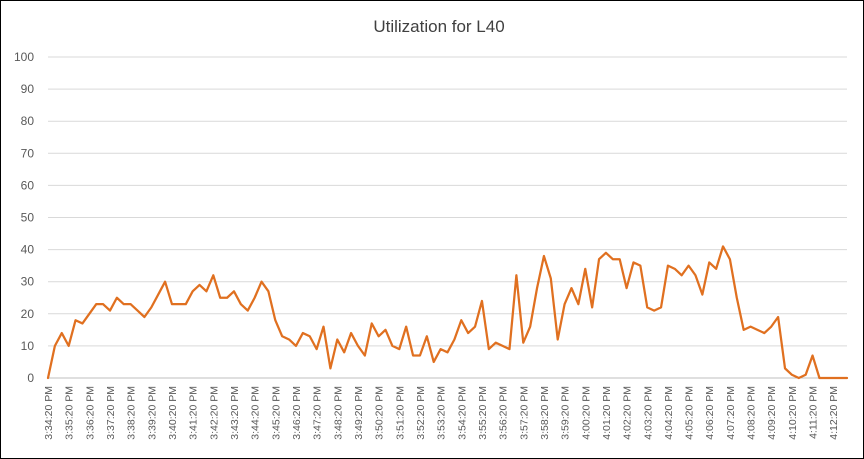 This screenshot has width=864, height=459. Describe the element at coordinates (194, 413) in the screenshot. I see `x-tick-label: 3:41:20 PM` at that location.